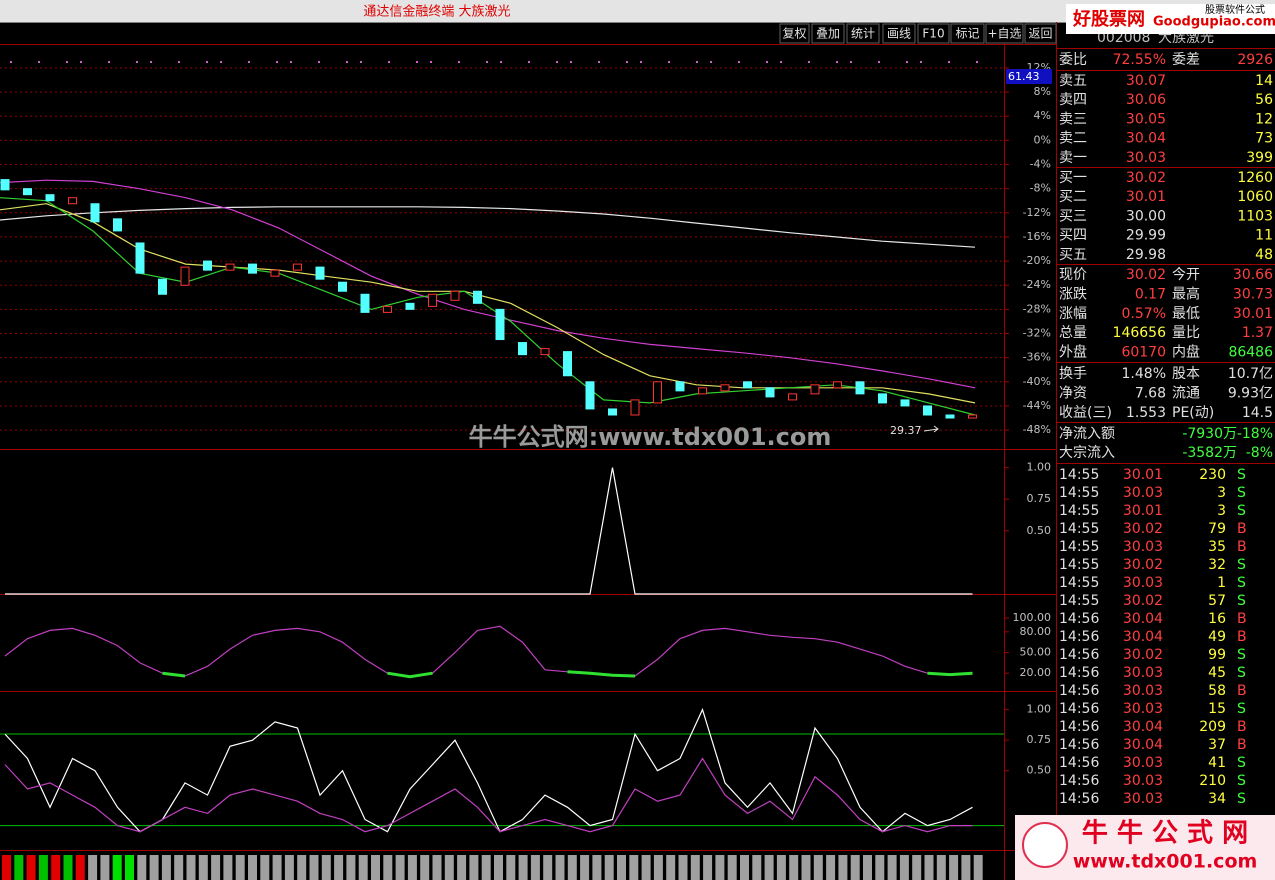 This screenshot has height=880, width=1275. Describe the element at coordinates (1143, 511) in the screenshot. I see `quote-text: 30.01` at that location.